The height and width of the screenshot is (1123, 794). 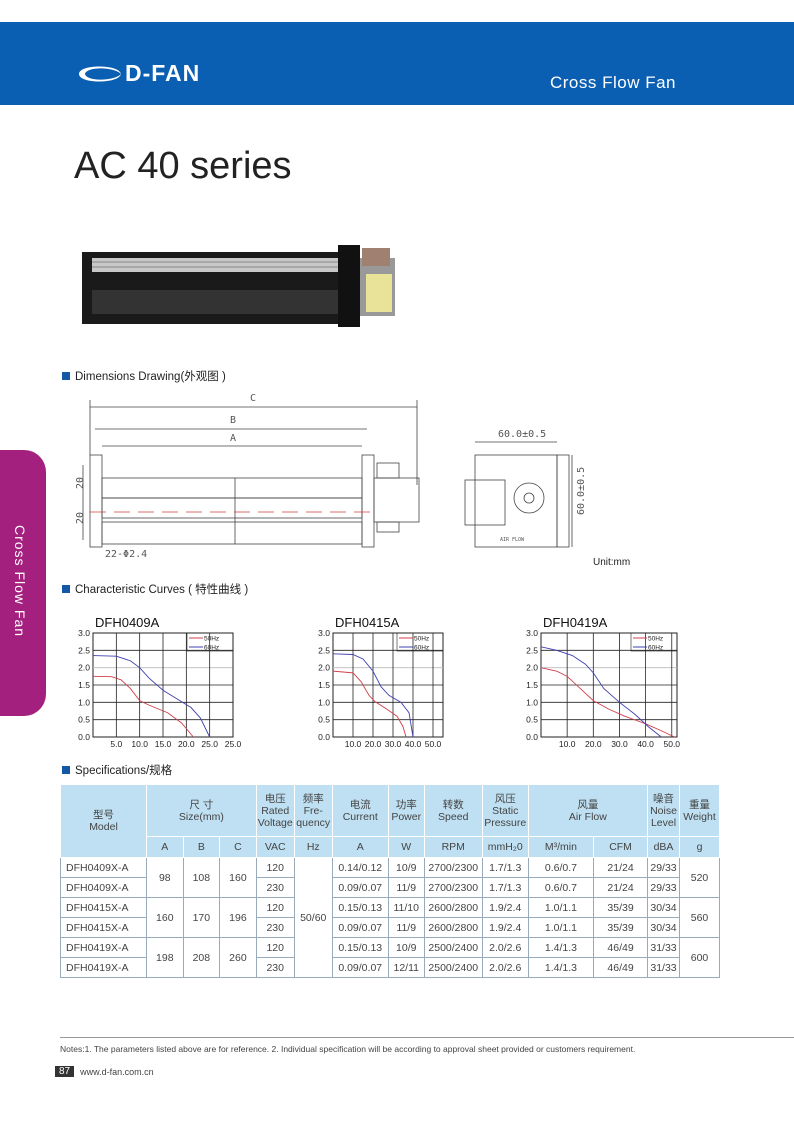 I want to click on table-cell: 0.14/0.12, so click(x=360, y=867).